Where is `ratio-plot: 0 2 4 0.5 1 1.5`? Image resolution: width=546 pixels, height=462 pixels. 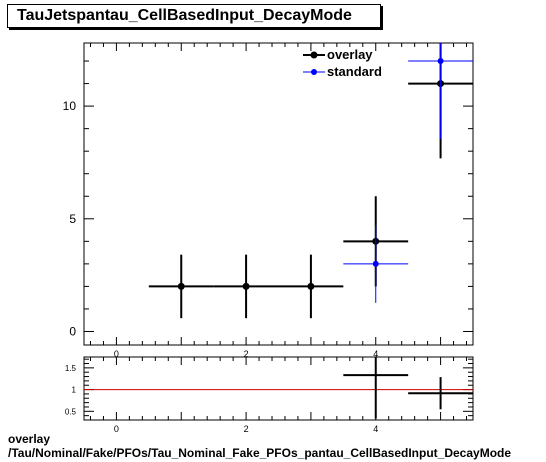 ratio-plot: 0 2 4 0.5 1 1.5 is located at coordinates (269, 395).